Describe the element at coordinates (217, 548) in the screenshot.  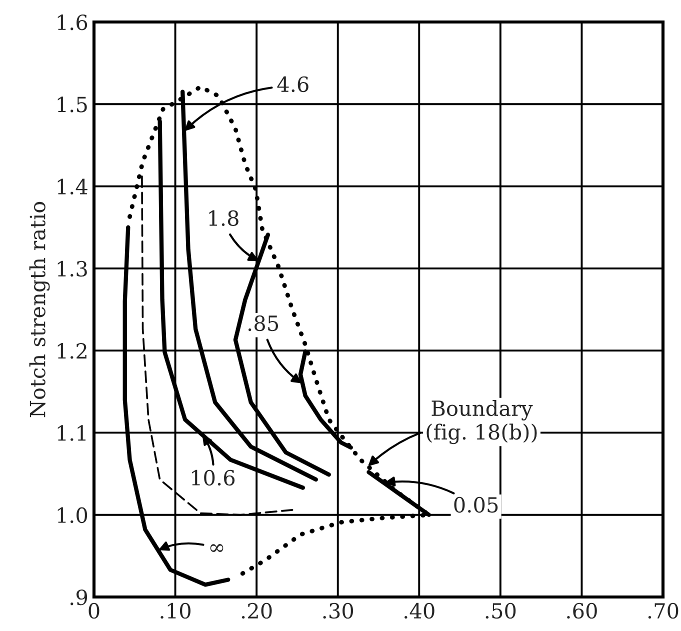
I see `annotation: ∞` at that location.